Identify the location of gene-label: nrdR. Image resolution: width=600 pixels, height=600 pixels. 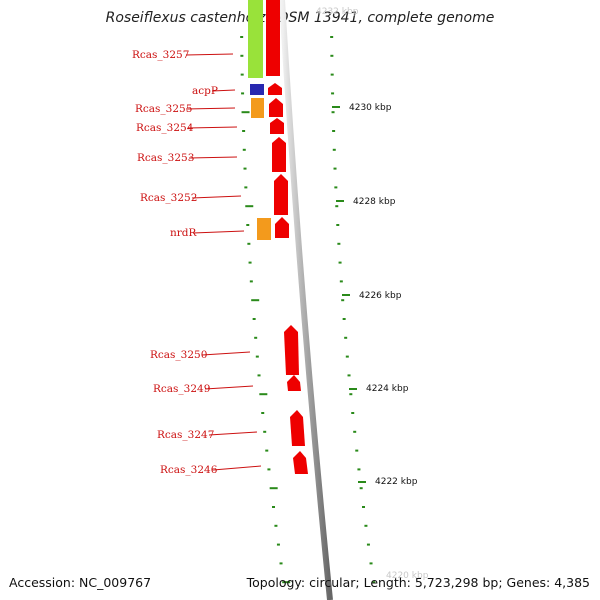
(184, 233).